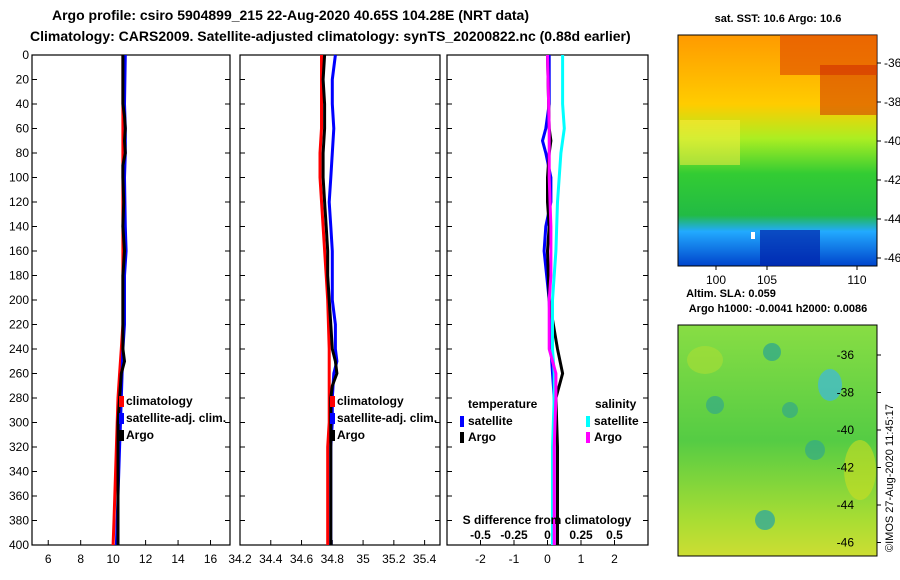  Describe the element at coordinates (80, 559) in the screenshot. I see `x-tick-label: 8` at that location.